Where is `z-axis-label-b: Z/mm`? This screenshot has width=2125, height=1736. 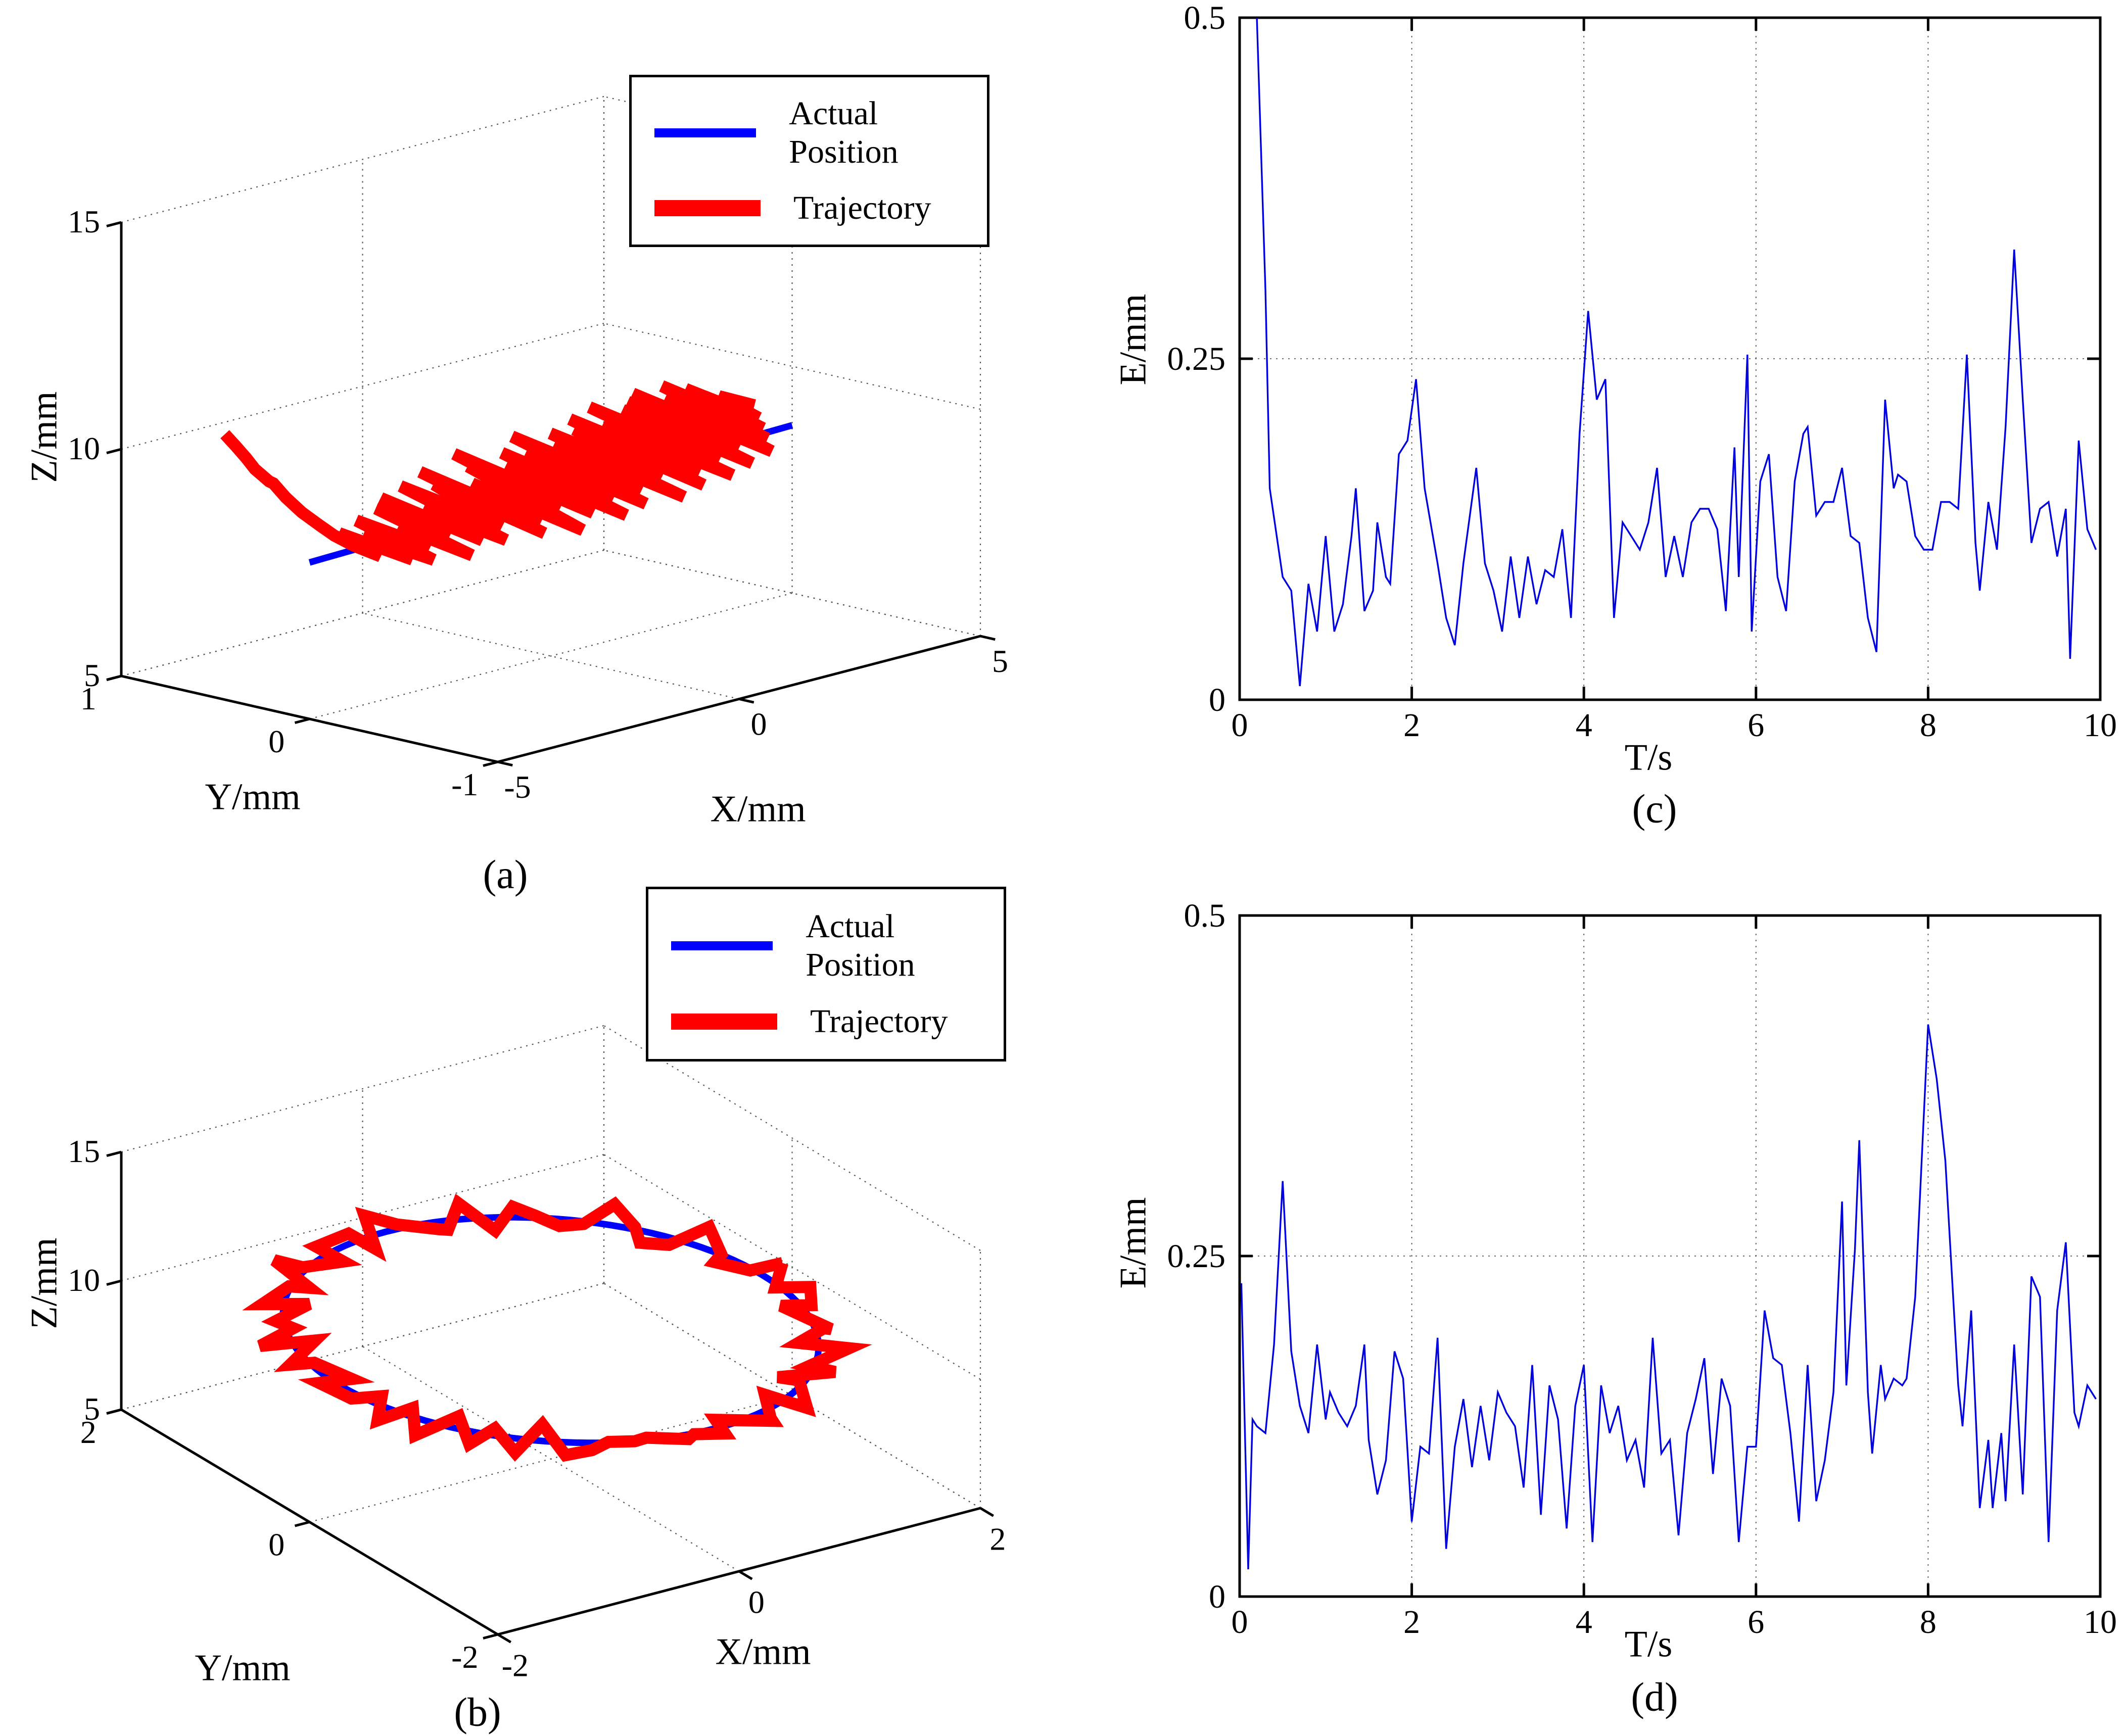
z-axis-label-b: Z/mm is located at coordinates (44, 1283).